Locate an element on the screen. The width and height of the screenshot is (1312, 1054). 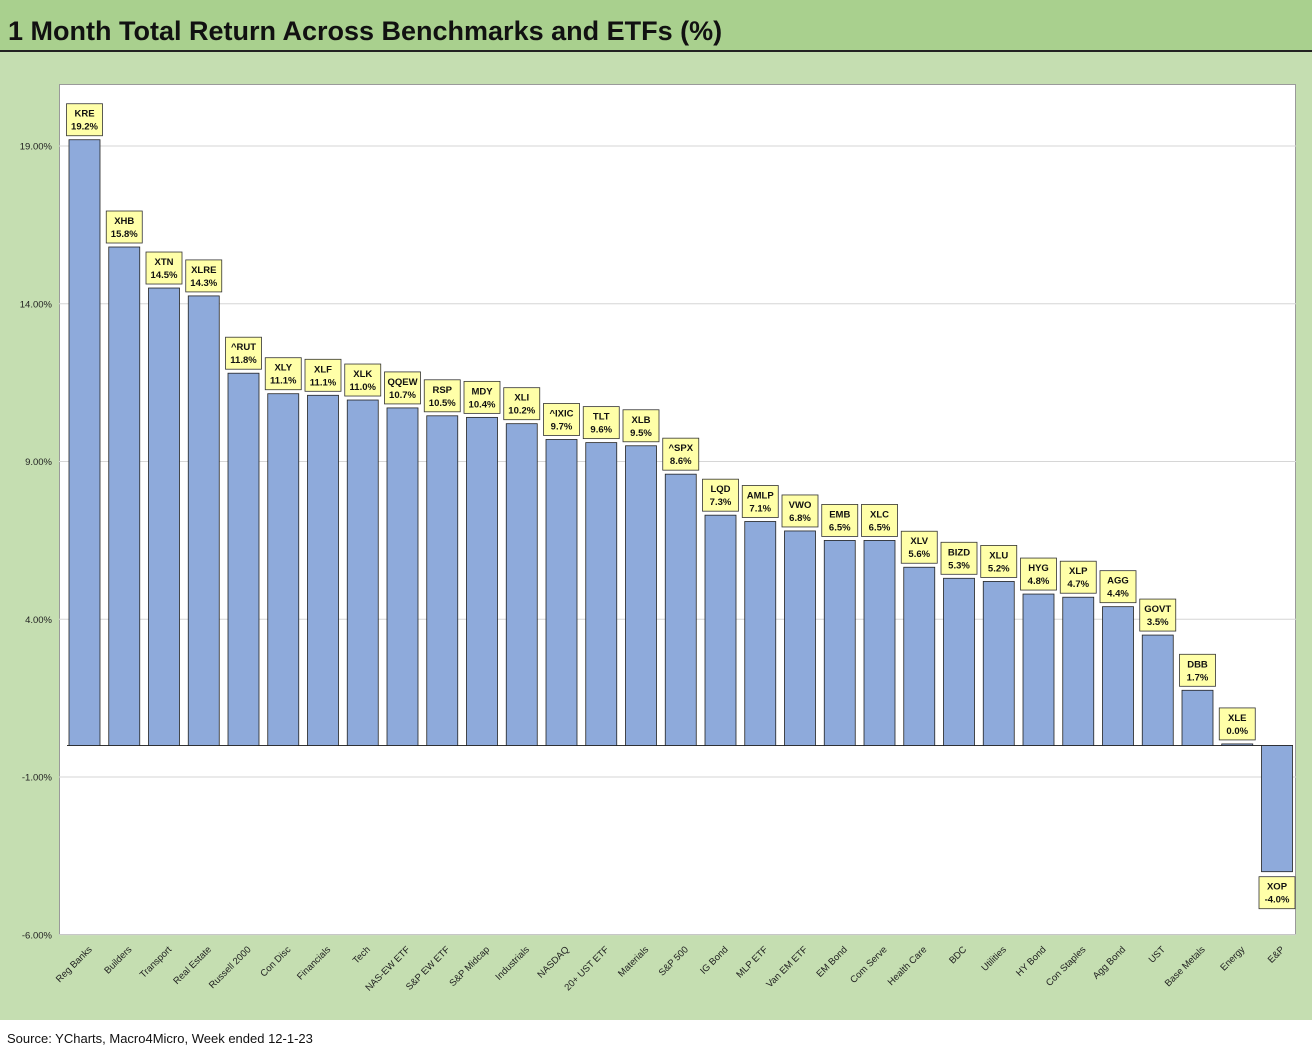
data-label-value: 10.7% is located at coordinates (402, 395).